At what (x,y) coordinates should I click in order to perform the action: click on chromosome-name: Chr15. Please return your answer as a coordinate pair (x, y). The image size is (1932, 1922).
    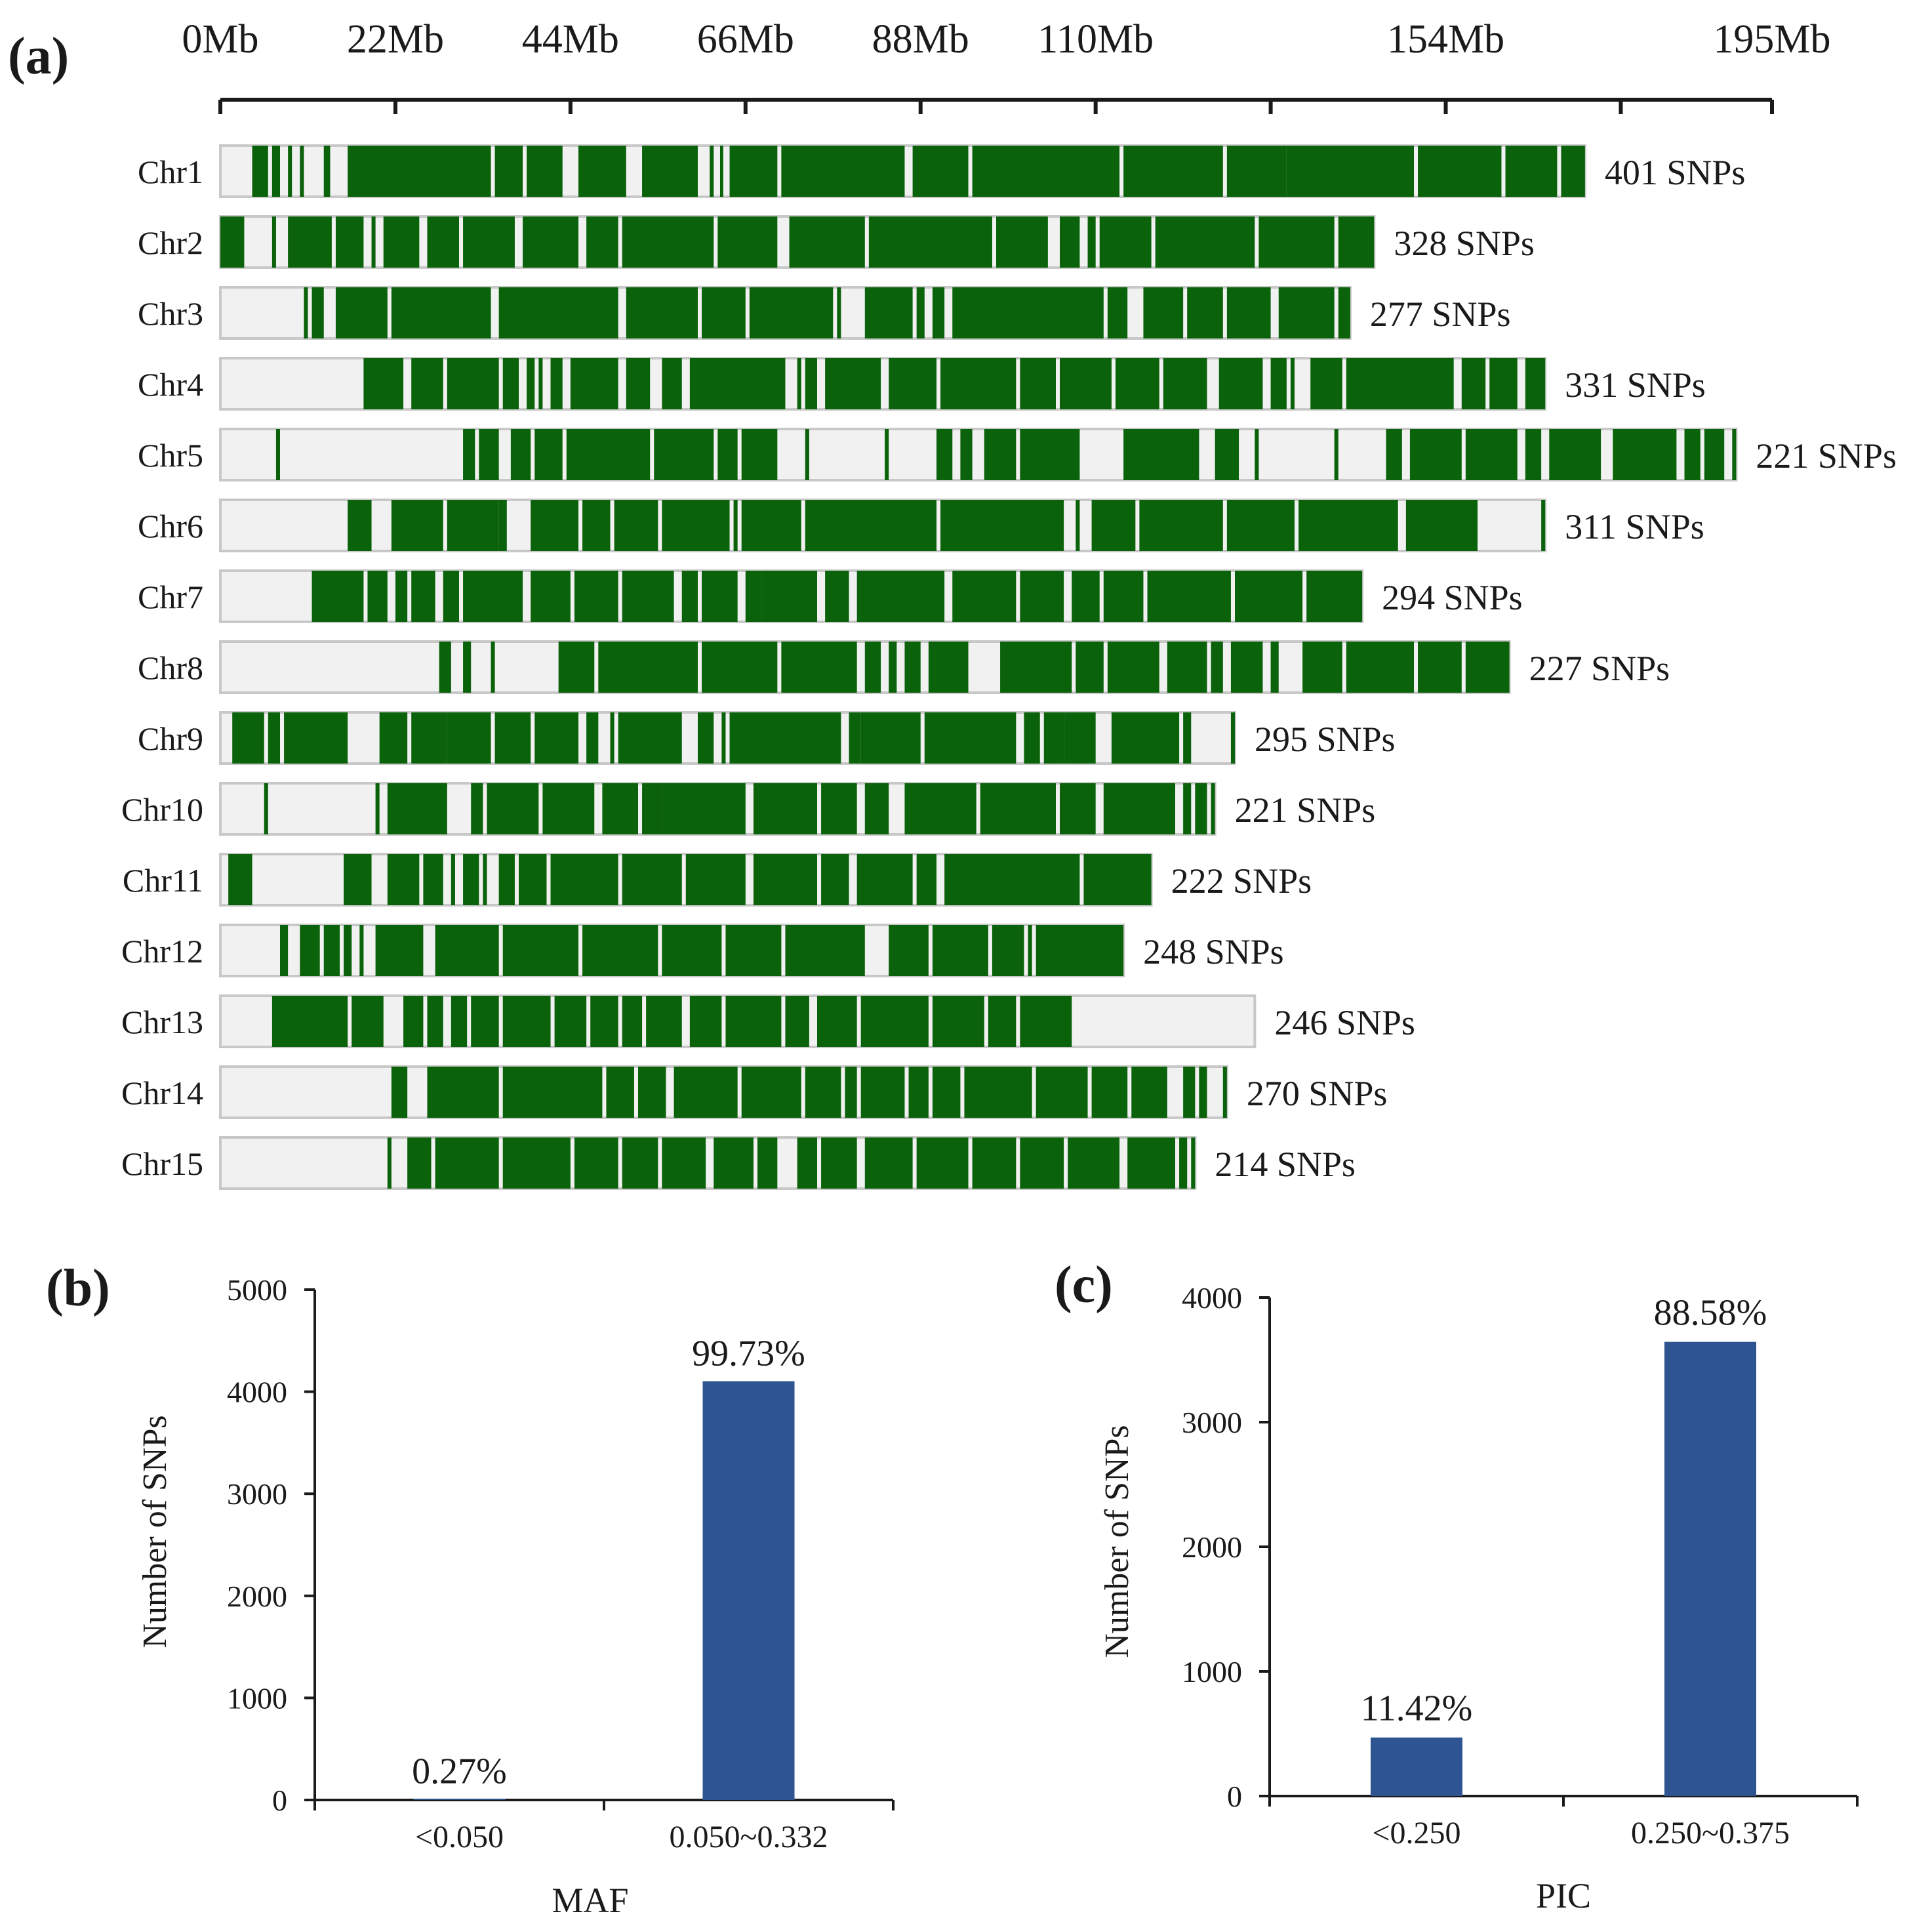
    Looking at the image, I should click on (162, 1163).